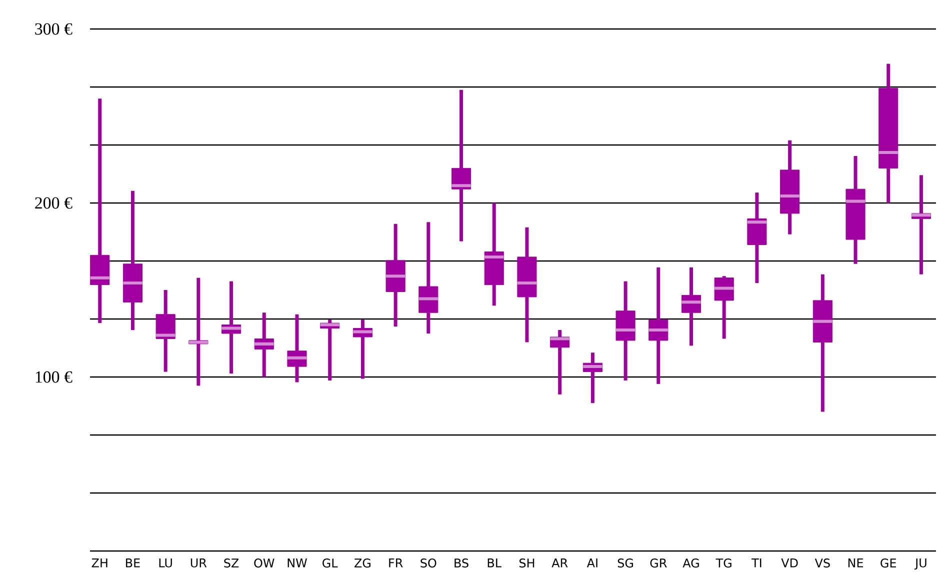 This screenshot has width=942, height=582. I want to click on x-tick-label: BE, so click(133, 563).